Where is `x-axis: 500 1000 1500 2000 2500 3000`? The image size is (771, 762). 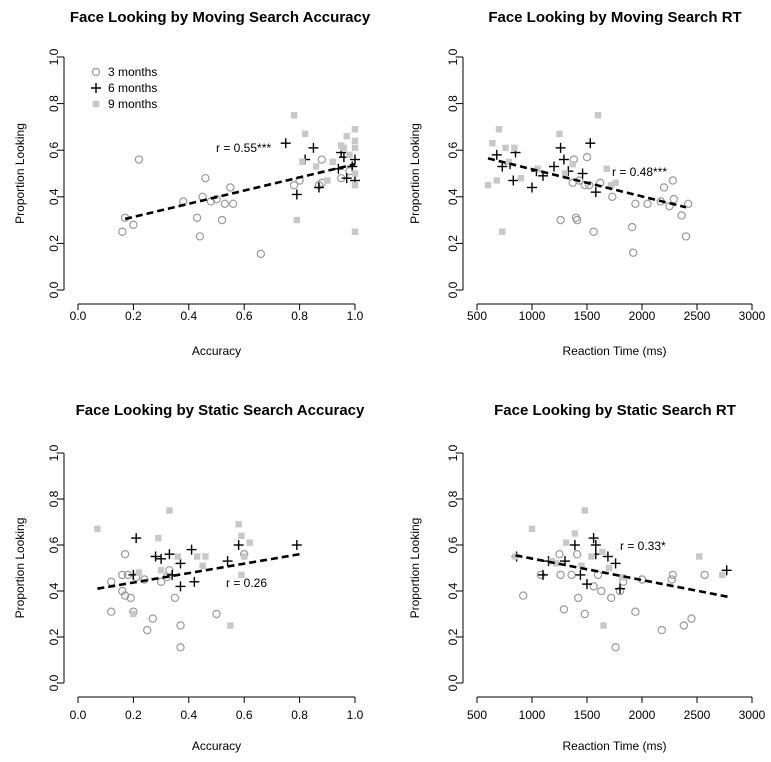 x-axis: 500 1000 1500 2000 2500 3000 is located at coordinates (616, 709).